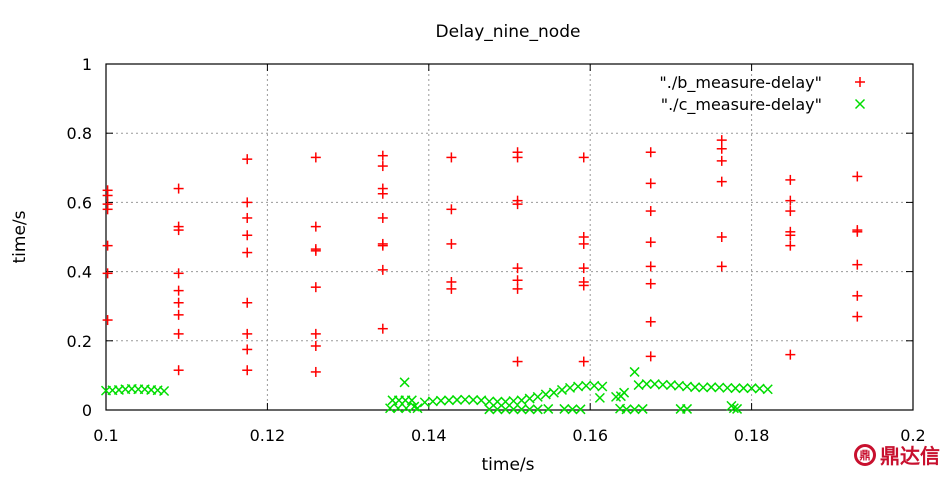  Describe the element at coordinates (79, 202) in the screenshot. I see `y-tick-label: 0.6` at that location.